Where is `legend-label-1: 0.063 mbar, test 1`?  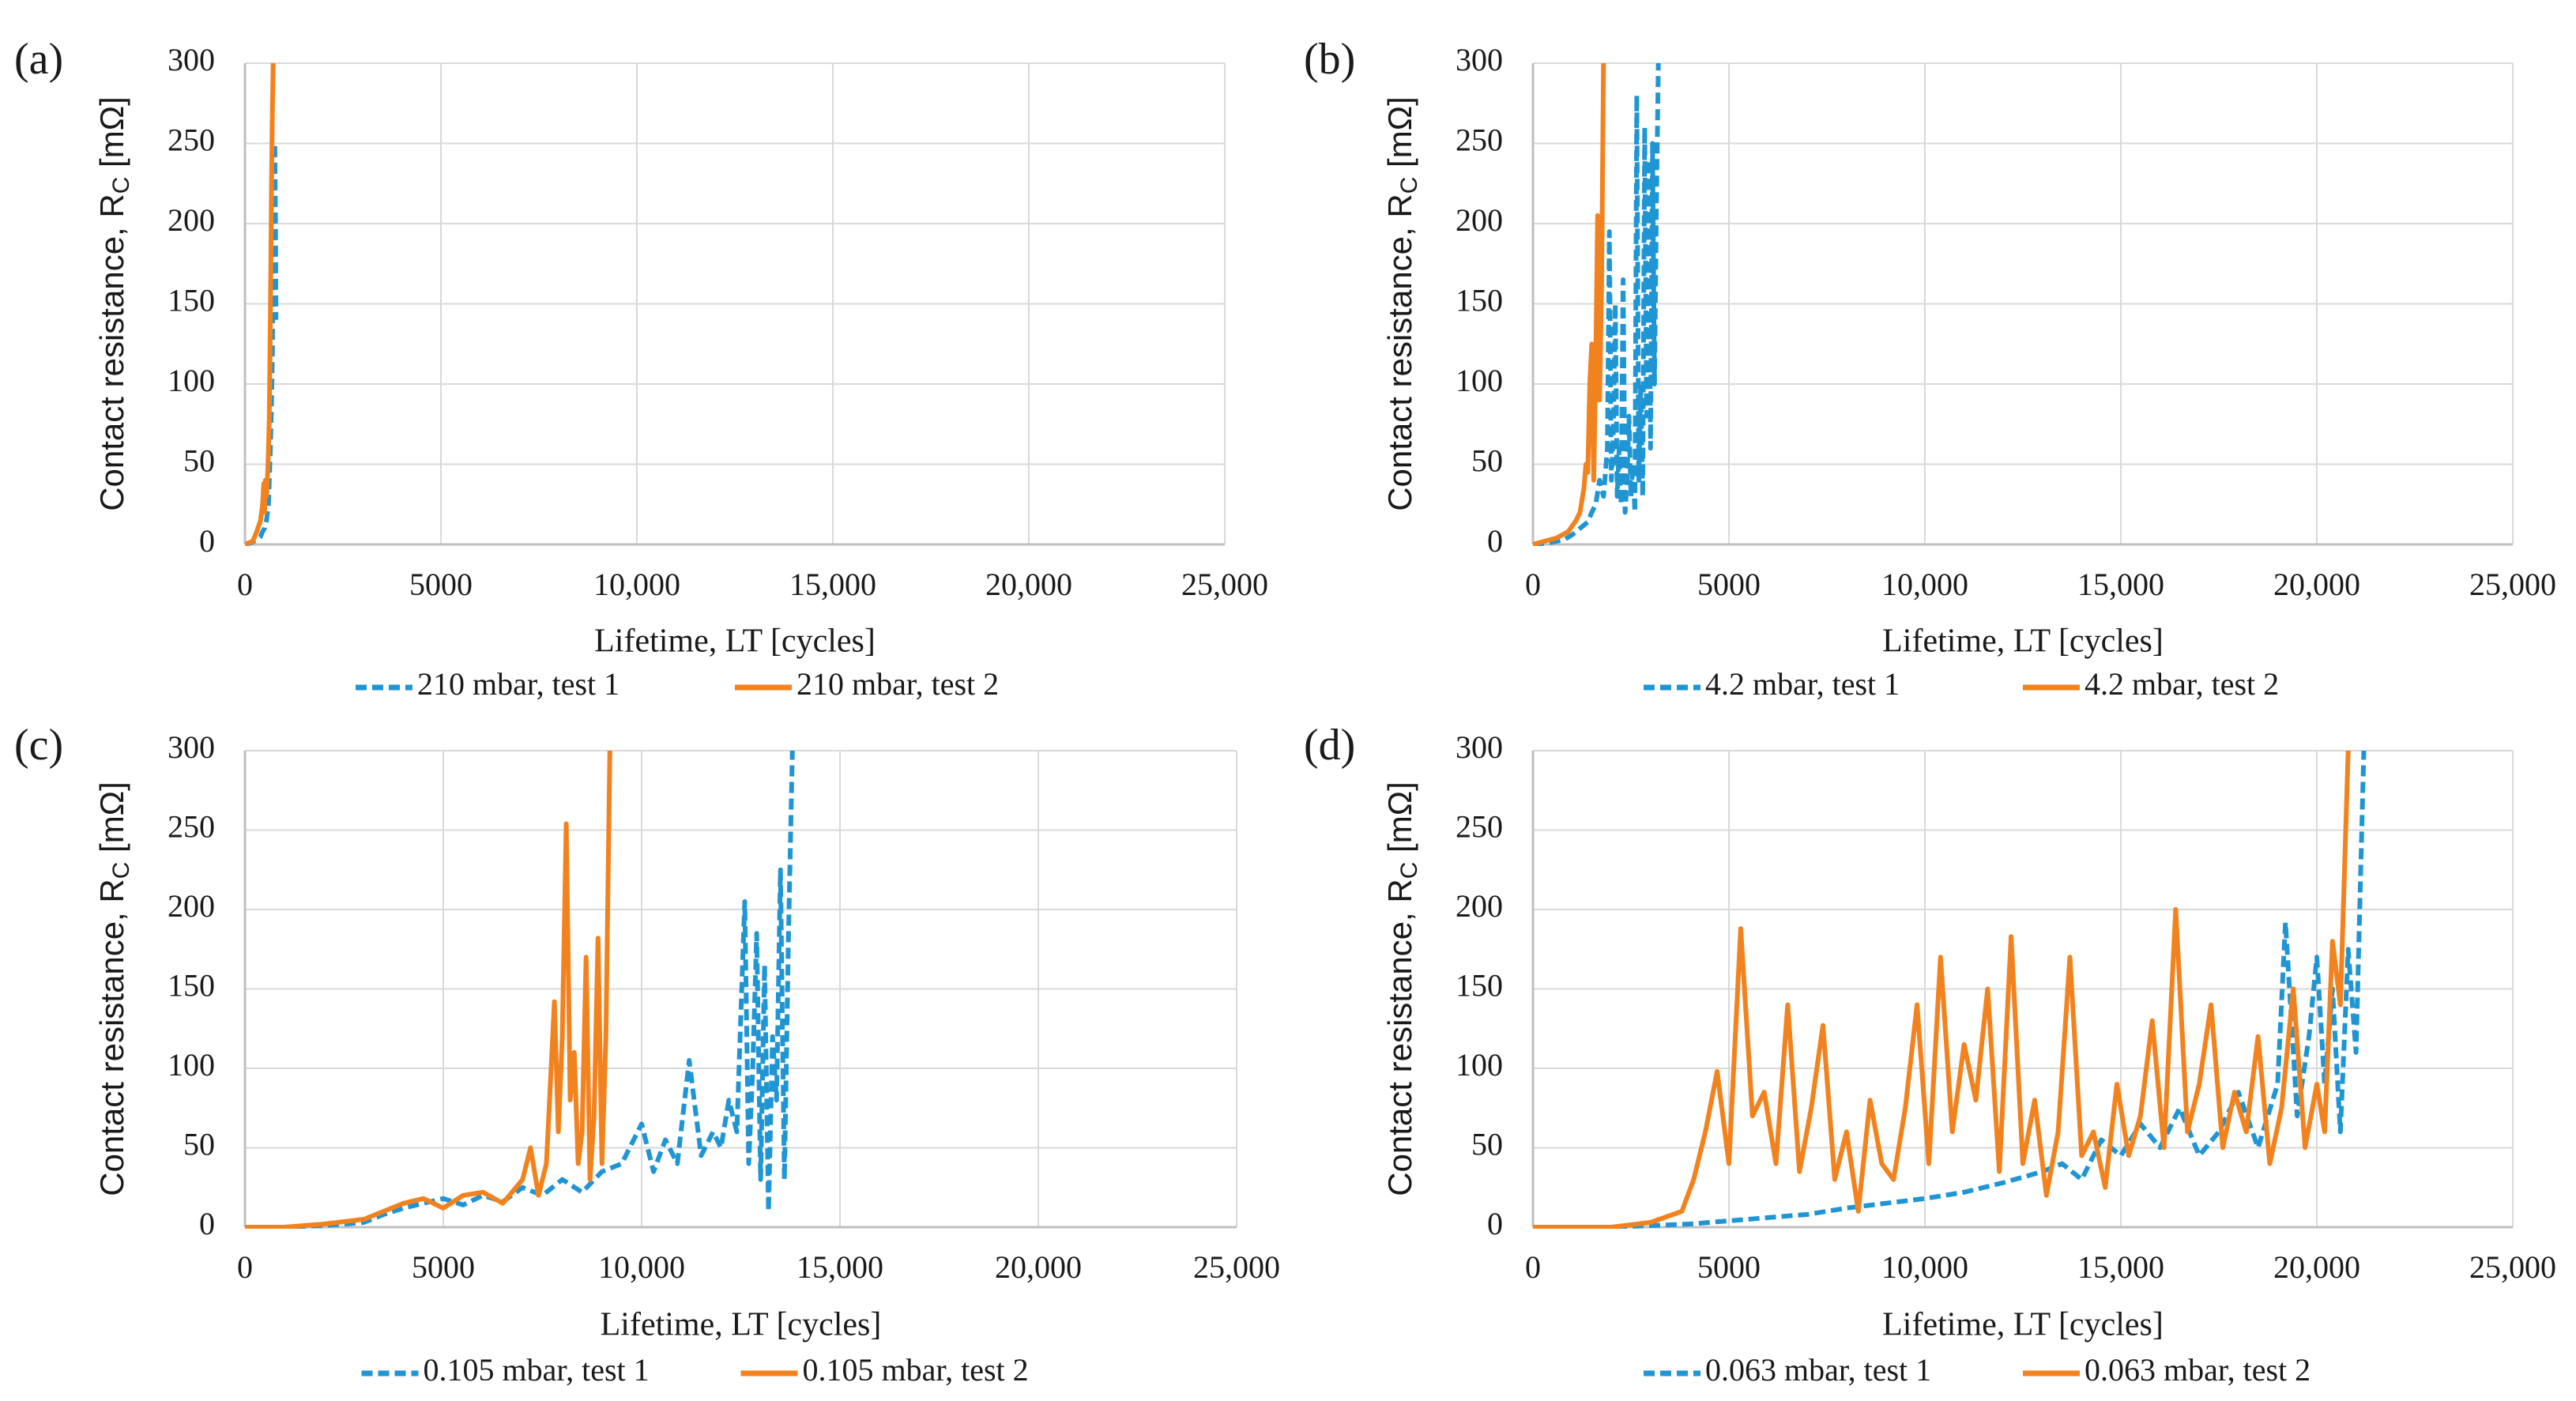
legend-label-1: 0.063 mbar, test 1 is located at coordinates (1818, 1370).